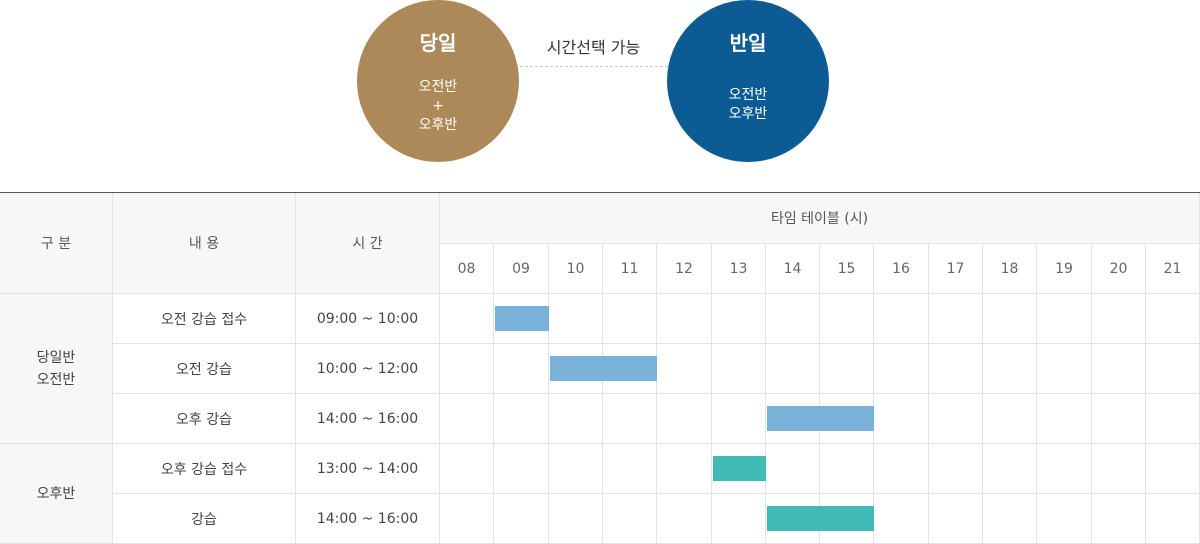 This screenshot has height=544, width=1200. What do you see at coordinates (204, 369) in the screenshot?
I see `row-content: 오전 강습` at bounding box center [204, 369].